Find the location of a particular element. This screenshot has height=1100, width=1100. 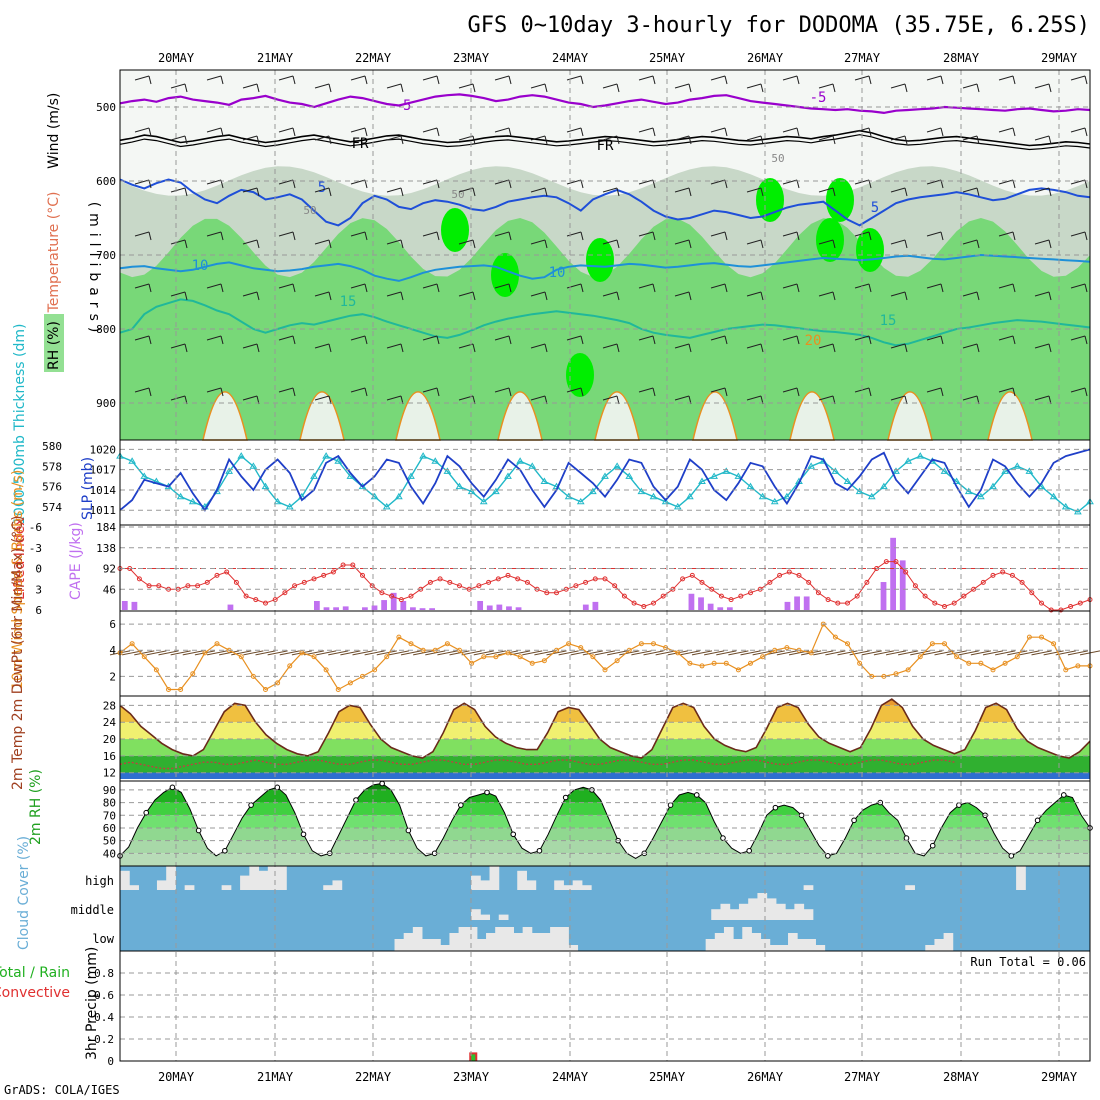

day-label-bottom: 22MAY is located at coordinates (373, 1077).